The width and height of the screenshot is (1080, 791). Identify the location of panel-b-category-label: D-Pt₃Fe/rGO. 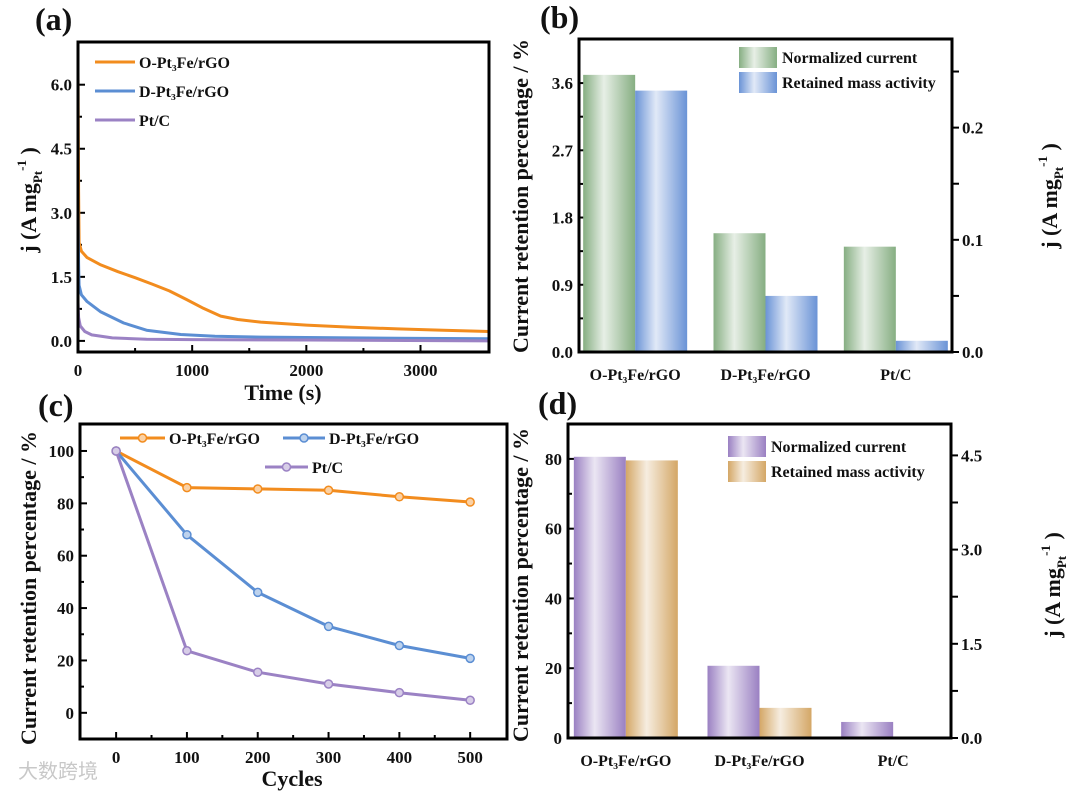
(765, 375).